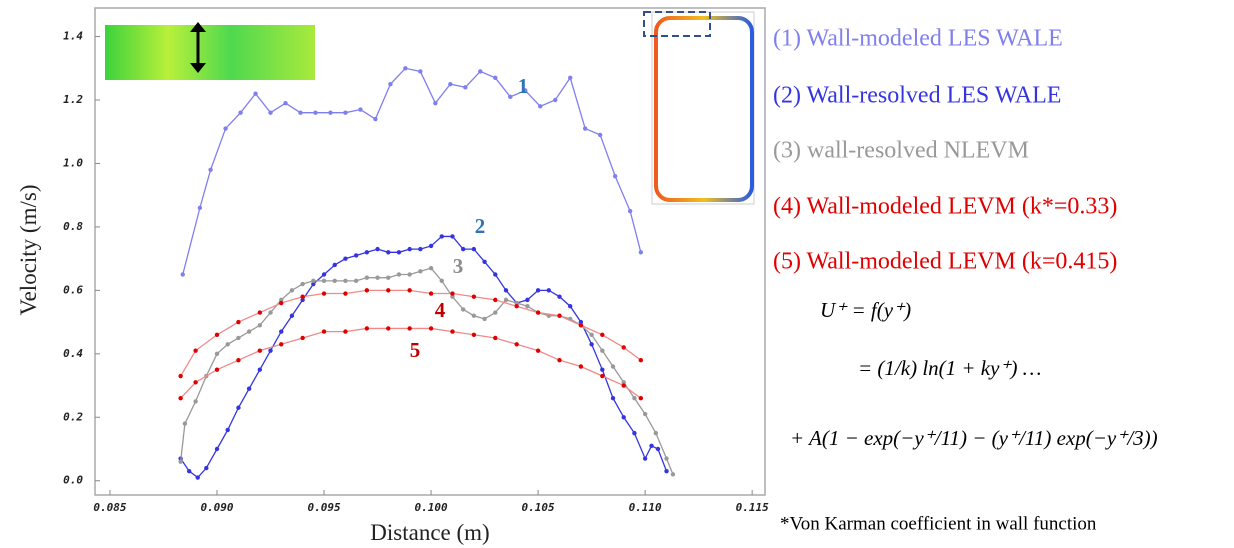 This screenshot has width=1234, height=548. What do you see at coordinates (323, 507) in the screenshot?
I see `x-tick-label: 0.095` at bounding box center [323, 507].